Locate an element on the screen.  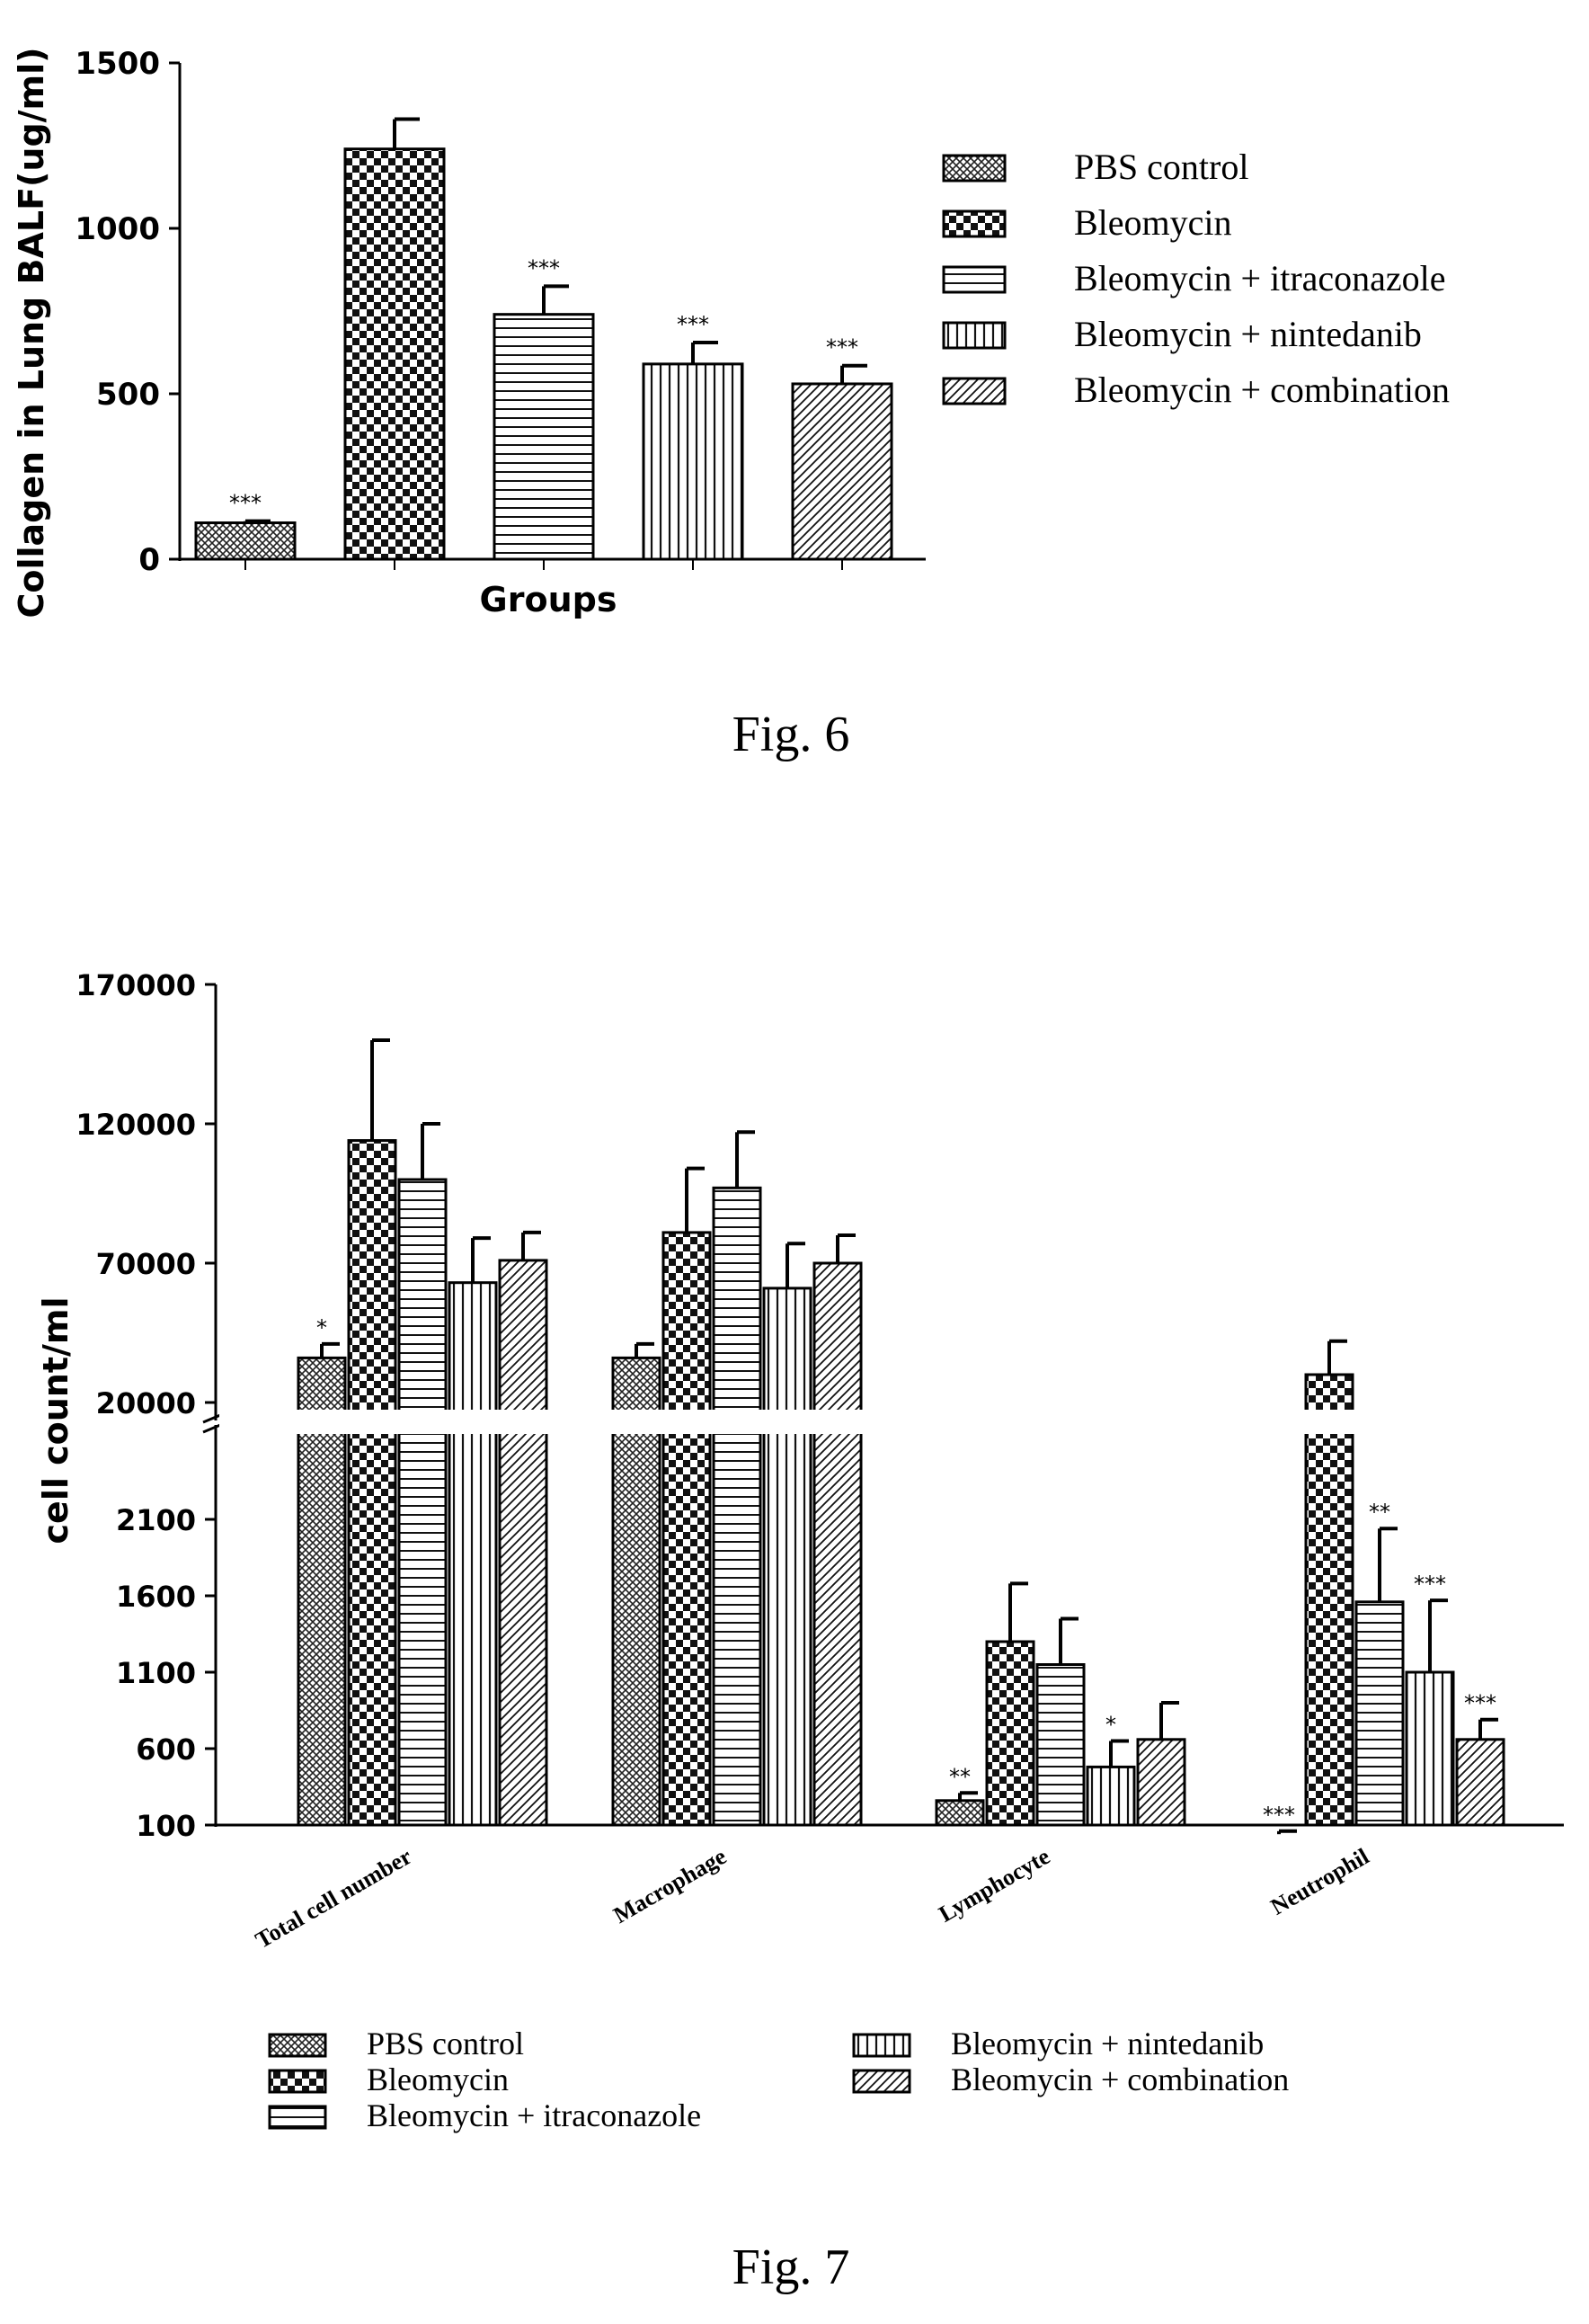
fig6-y-tick-label: 500 is located at coordinates (128, 395).